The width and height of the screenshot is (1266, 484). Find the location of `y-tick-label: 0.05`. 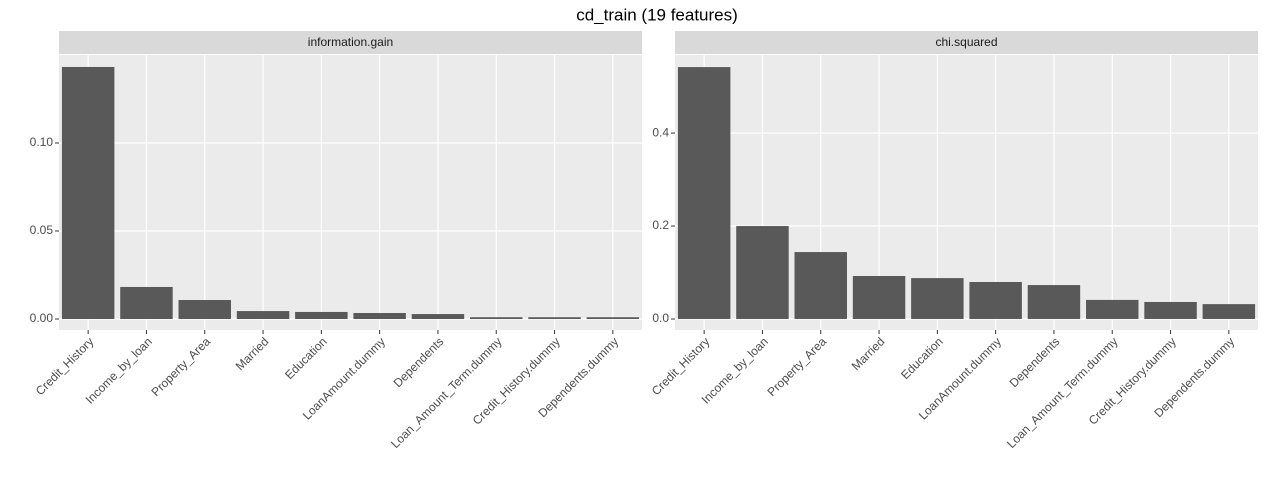

y-tick-label: 0.05 is located at coordinates (42, 230).